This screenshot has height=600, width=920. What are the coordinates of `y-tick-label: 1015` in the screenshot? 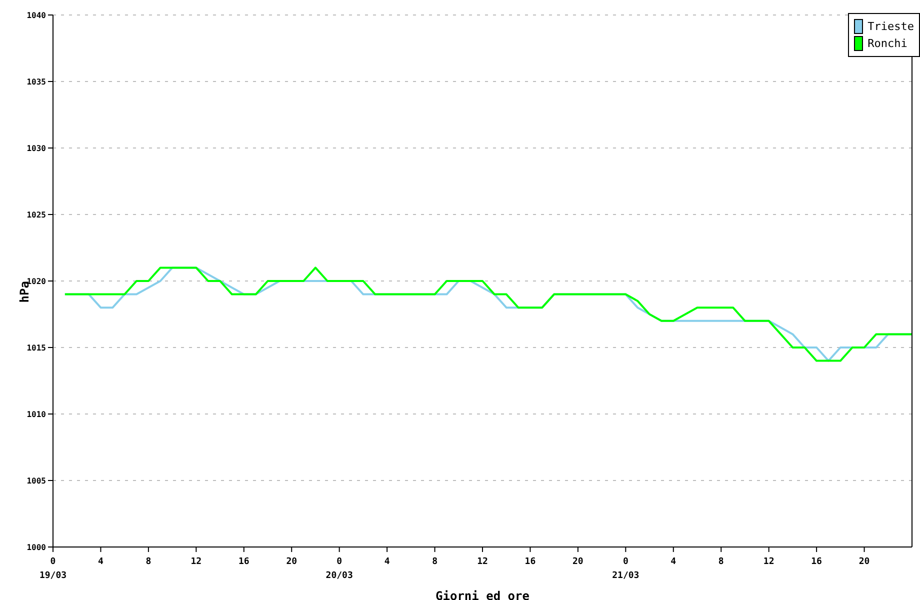 It's located at (36, 347).